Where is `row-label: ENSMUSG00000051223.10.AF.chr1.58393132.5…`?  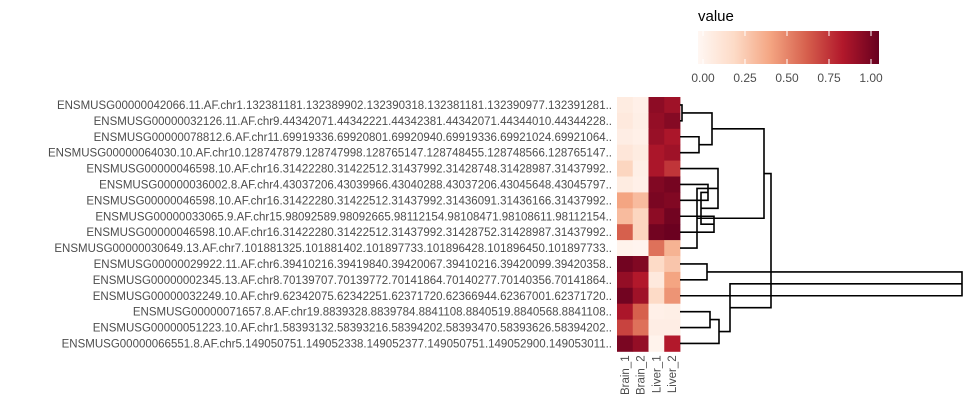 row-label: ENSMUSG00000051223.10.AF.chr1.58393132.5… is located at coordinates (352, 329).